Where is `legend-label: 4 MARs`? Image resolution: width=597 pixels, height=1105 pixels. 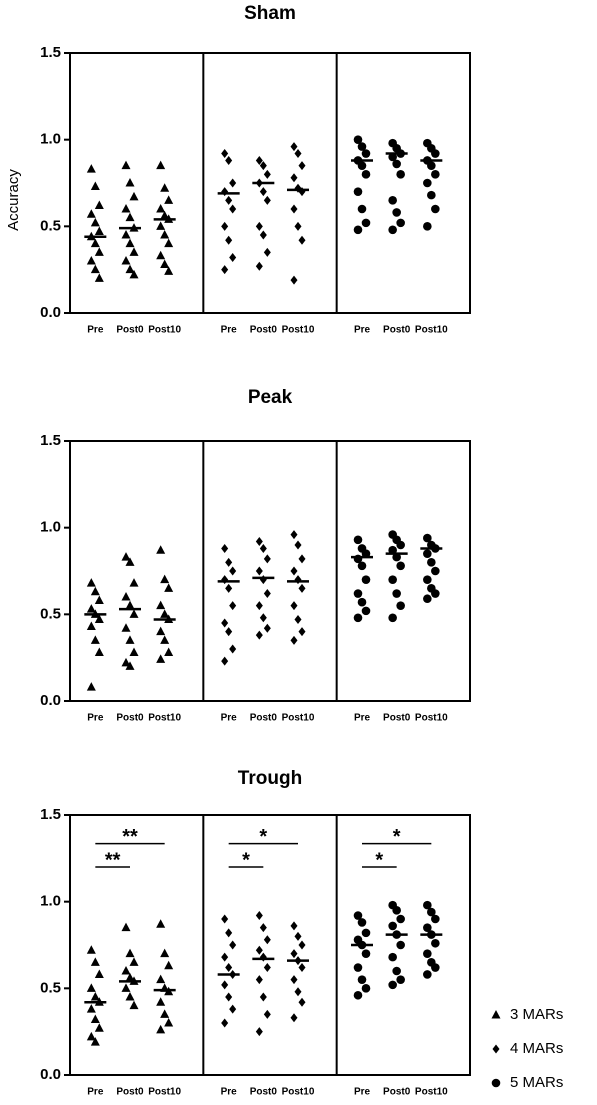 legend-label: 4 MARs is located at coordinates (536, 1048).